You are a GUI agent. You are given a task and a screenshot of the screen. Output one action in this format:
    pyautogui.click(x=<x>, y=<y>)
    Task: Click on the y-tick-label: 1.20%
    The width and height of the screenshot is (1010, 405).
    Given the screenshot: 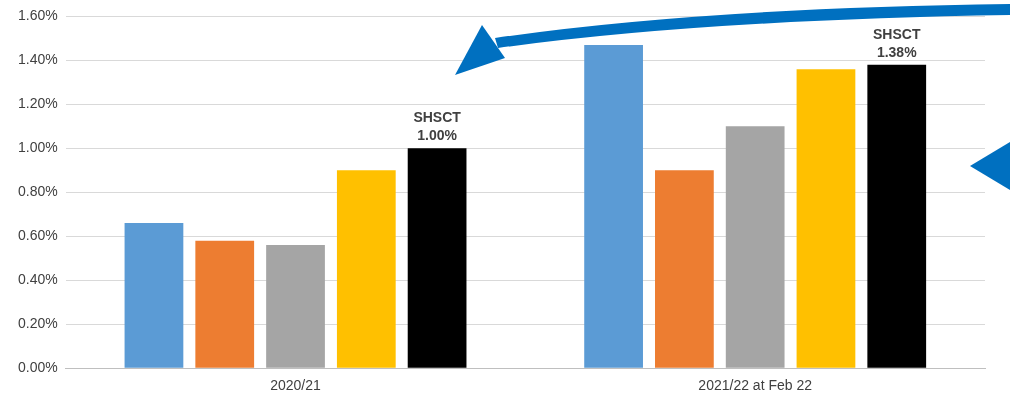 What is the action you would take?
    pyautogui.click(x=37, y=103)
    